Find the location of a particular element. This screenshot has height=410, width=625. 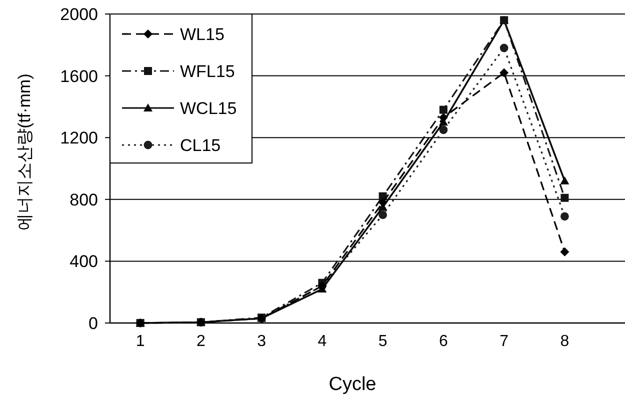

y-tick-label: 1600 is located at coordinates (79, 76).